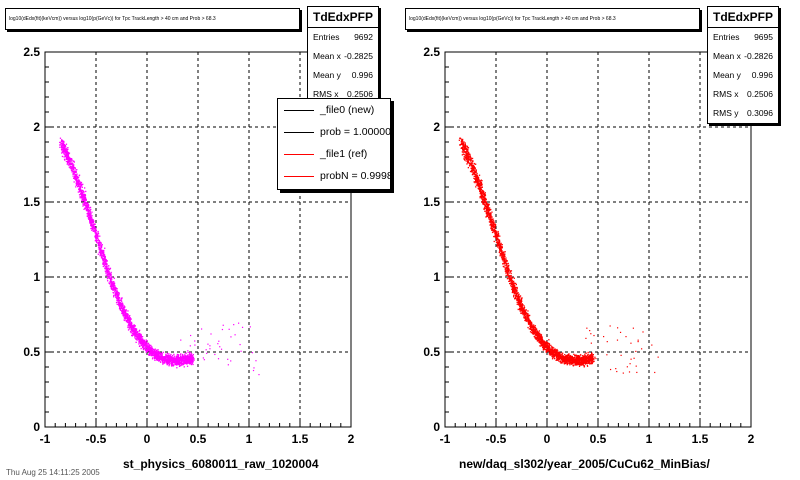 The width and height of the screenshot is (800, 480). What do you see at coordinates (31, 352) in the screenshot?
I see `y-tick-label: 0.5` at bounding box center [31, 352].